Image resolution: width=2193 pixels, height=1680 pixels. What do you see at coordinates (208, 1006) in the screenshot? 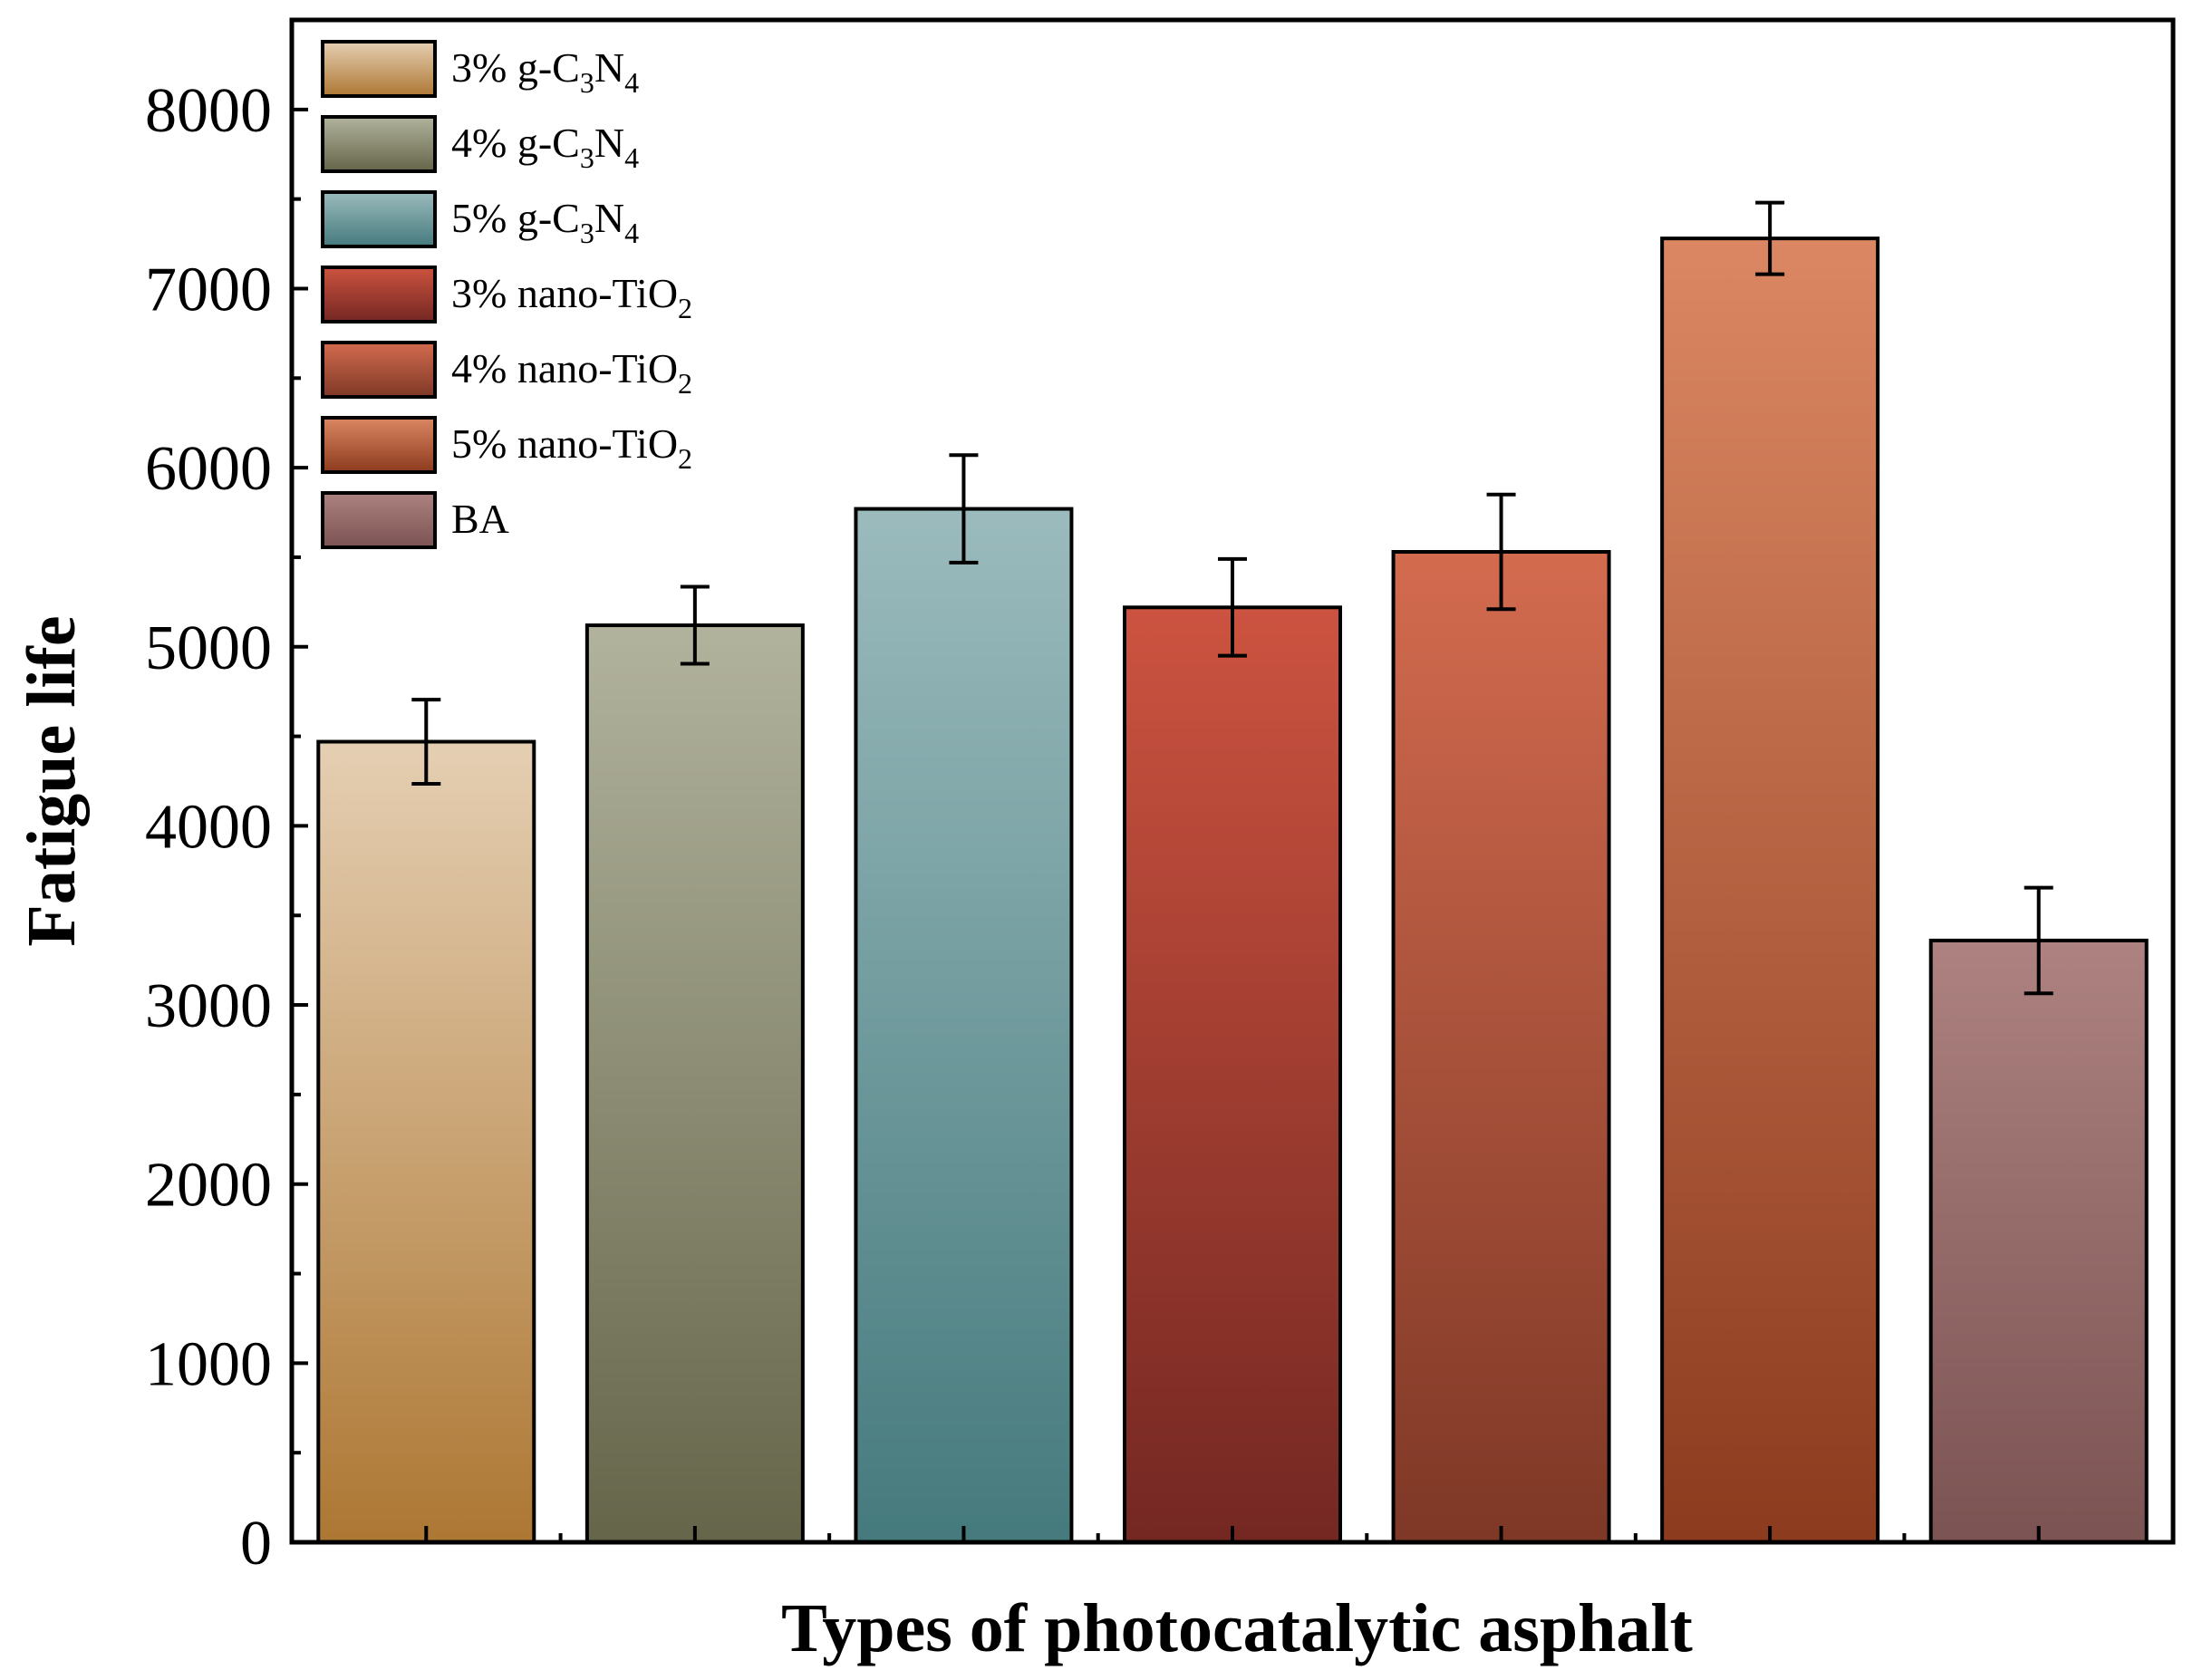
I see `y-tick-label: 3000` at bounding box center [208, 1006].